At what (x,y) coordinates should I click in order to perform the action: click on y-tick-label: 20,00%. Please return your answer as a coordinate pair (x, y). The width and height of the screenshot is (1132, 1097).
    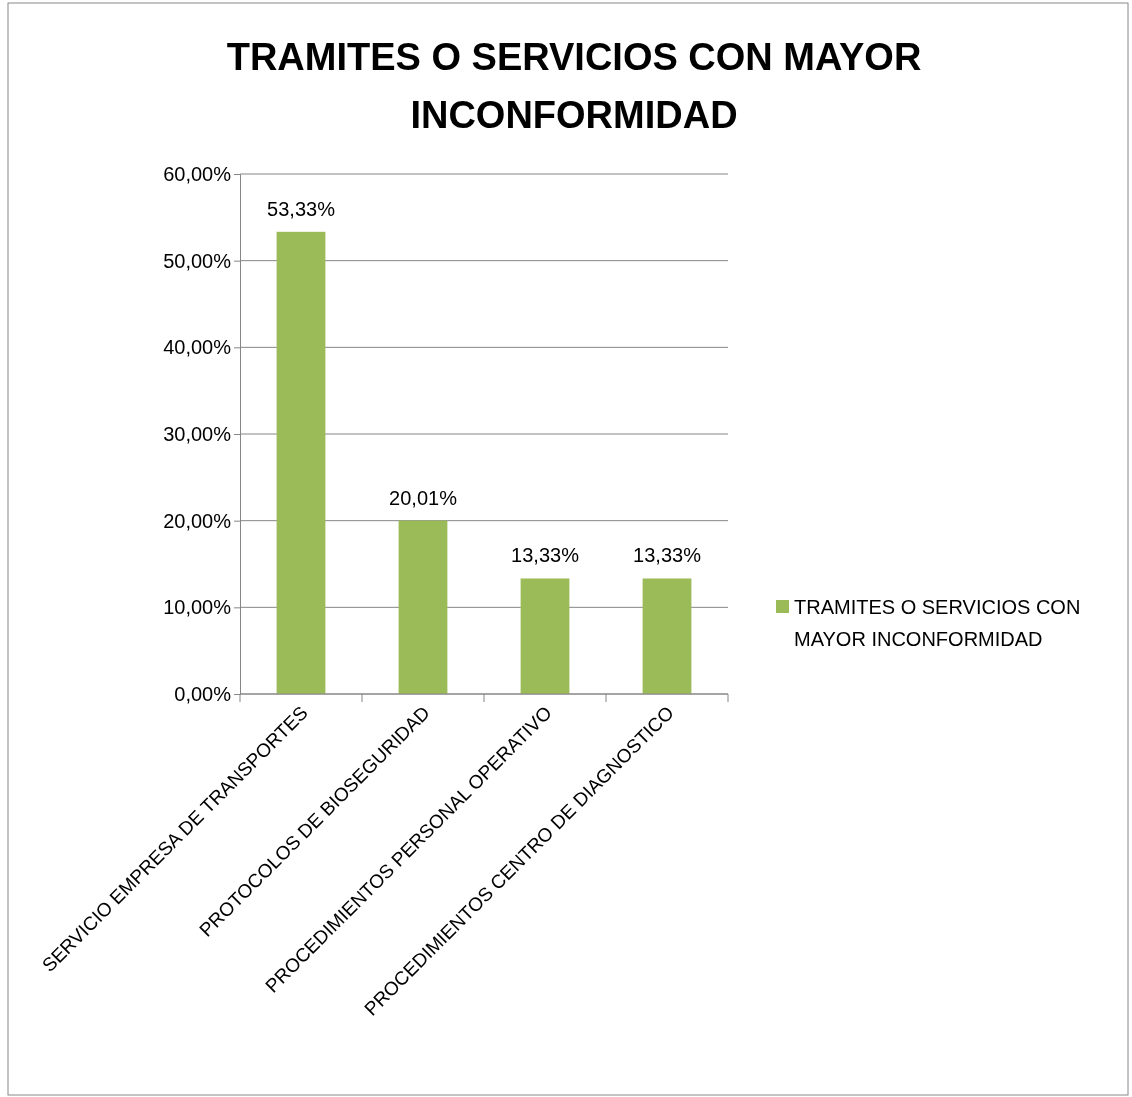
    Looking at the image, I should click on (197, 520).